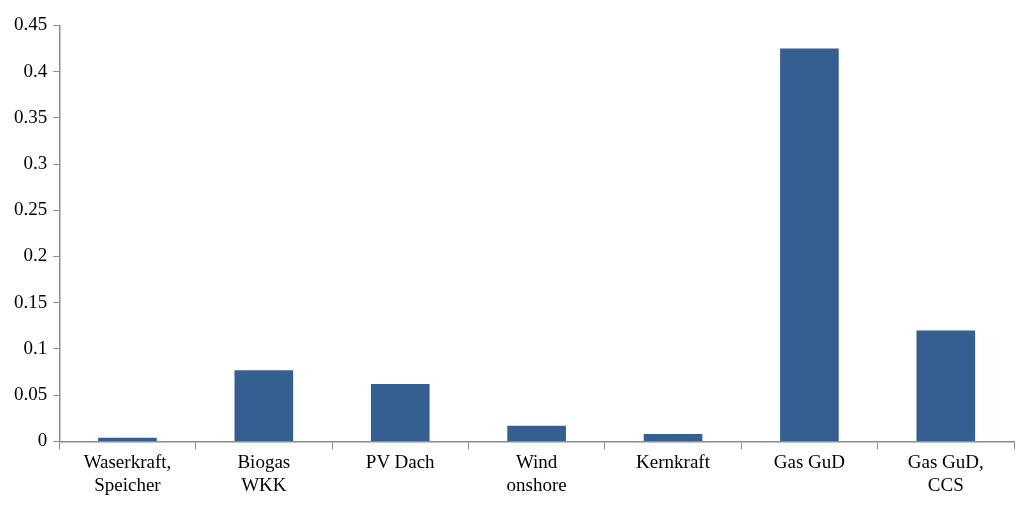 The height and width of the screenshot is (507, 1026). What do you see at coordinates (35, 163) in the screenshot?
I see `y-tick-label: 0.3` at bounding box center [35, 163].